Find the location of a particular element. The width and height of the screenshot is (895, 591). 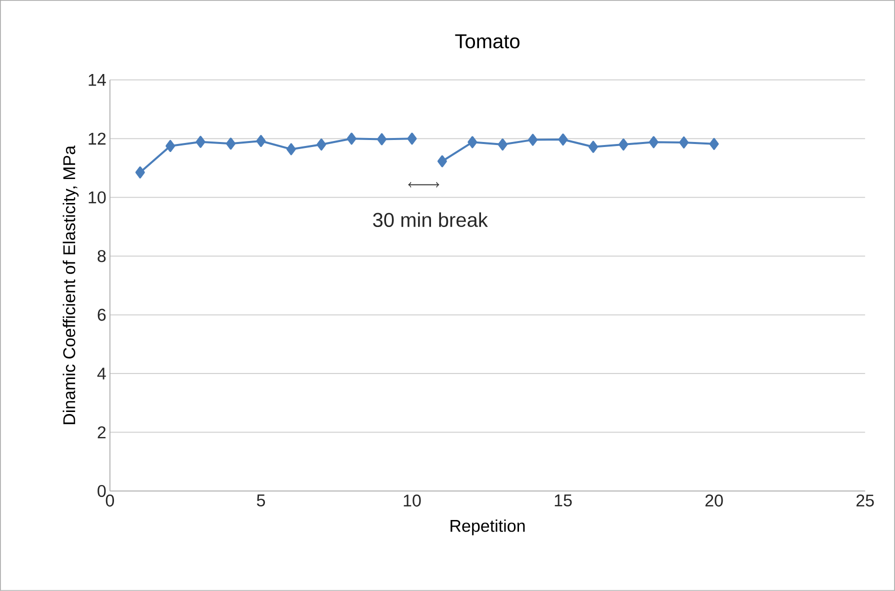

x-tick-label: 0 is located at coordinates (110, 500).